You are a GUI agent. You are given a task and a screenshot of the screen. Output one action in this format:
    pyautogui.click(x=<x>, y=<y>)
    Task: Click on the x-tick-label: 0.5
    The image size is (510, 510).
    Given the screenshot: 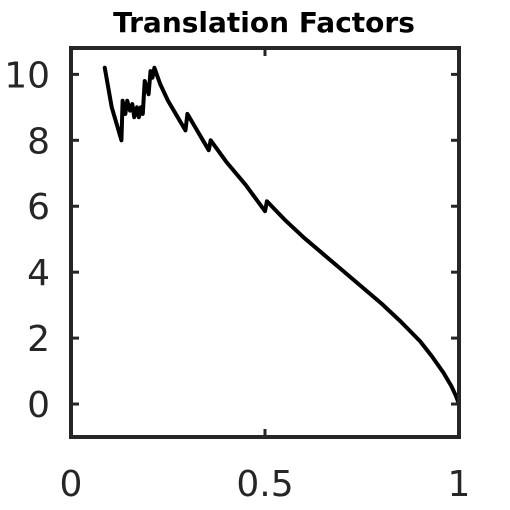 What is the action you would take?
    pyautogui.click(x=264, y=484)
    